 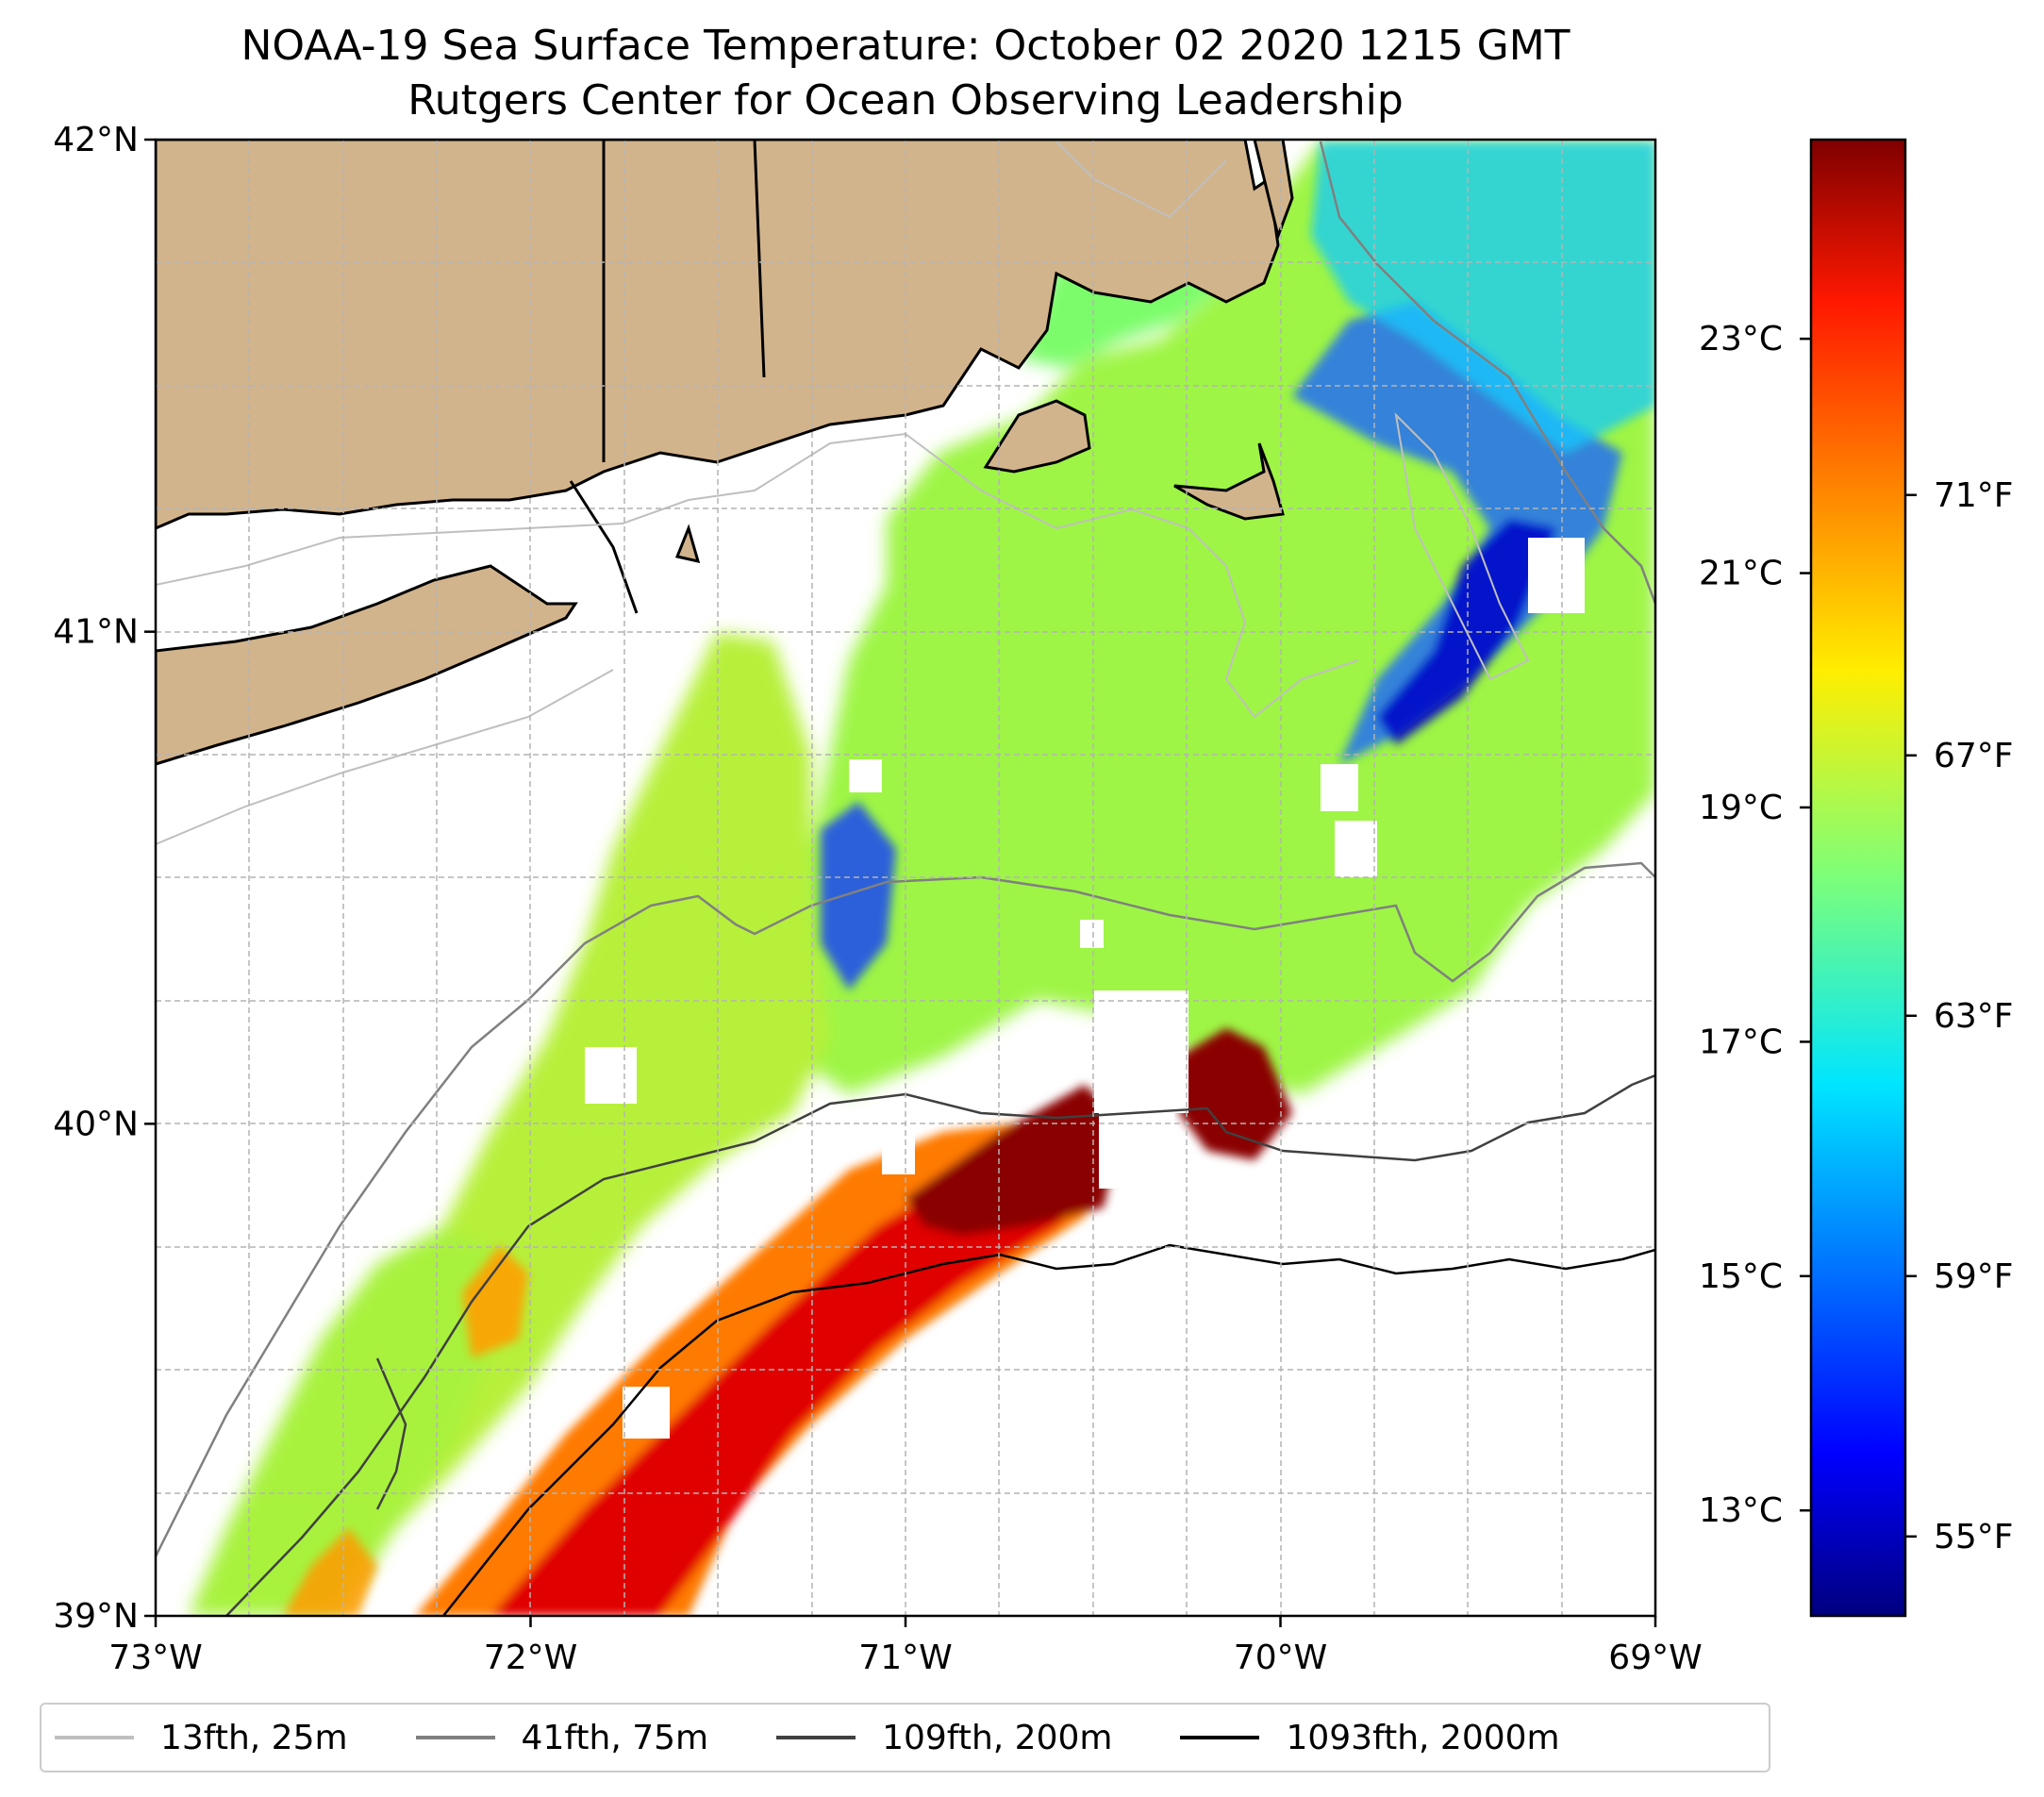 What do you see at coordinates (1741, 808) in the screenshot?
I see `celsius-tick-label: 19°C` at bounding box center [1741, 808].